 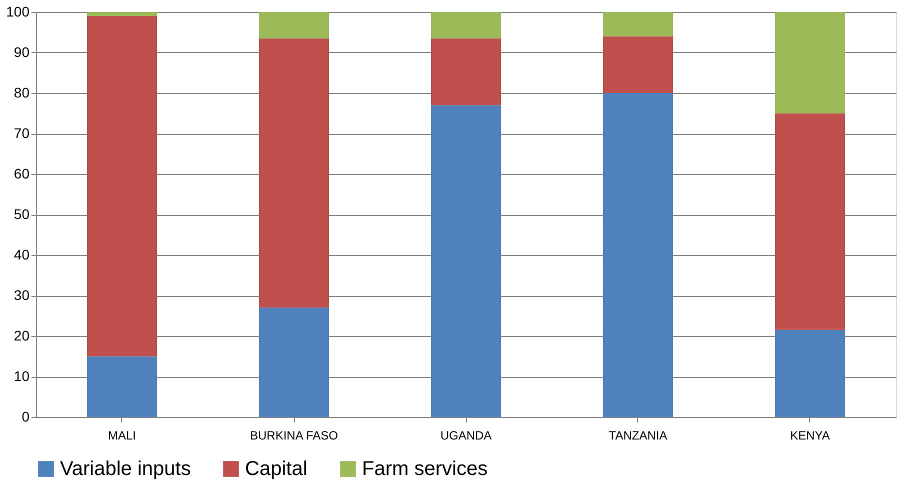 I want to click on y-tick-label: 10, so click(x=22, y=376).